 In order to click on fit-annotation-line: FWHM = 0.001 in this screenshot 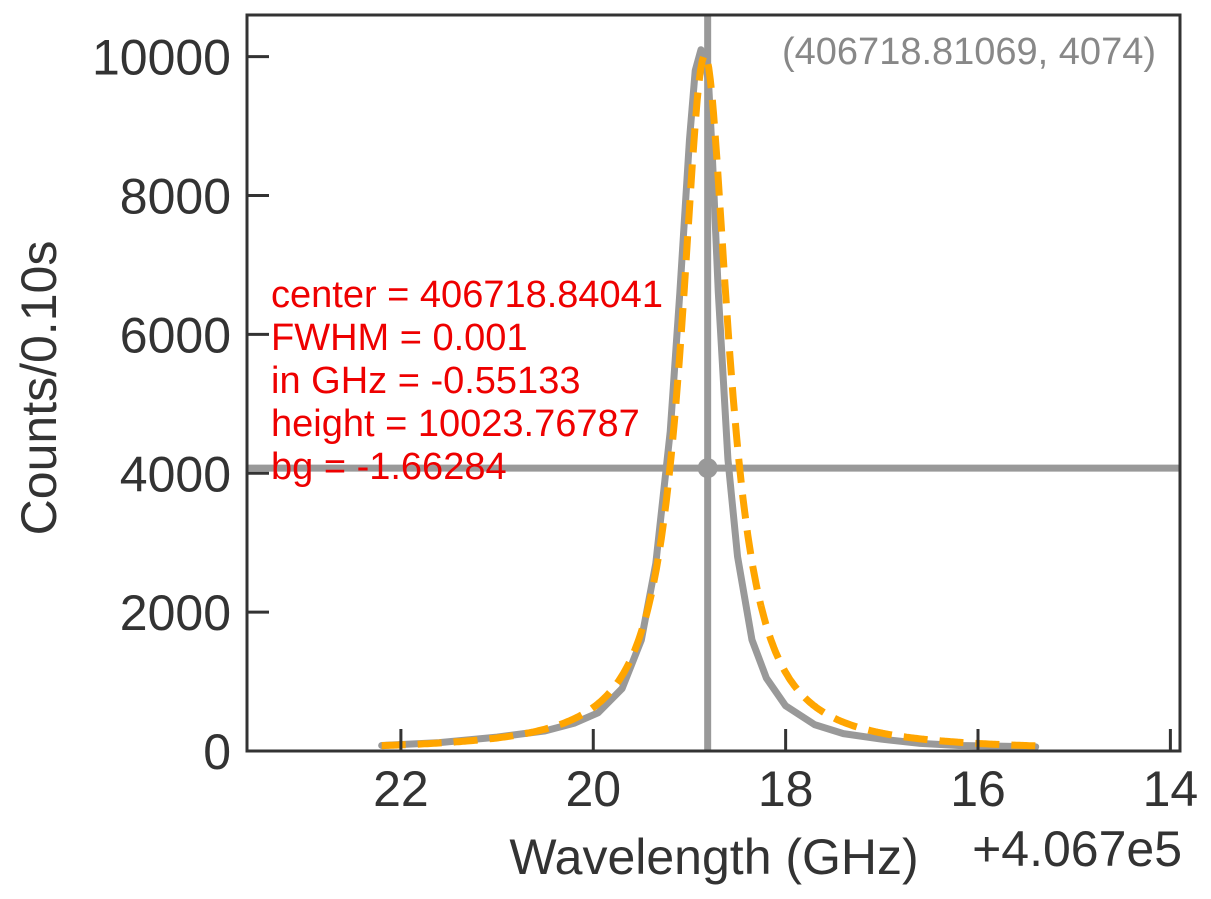, I will do `click(399, 338)`.